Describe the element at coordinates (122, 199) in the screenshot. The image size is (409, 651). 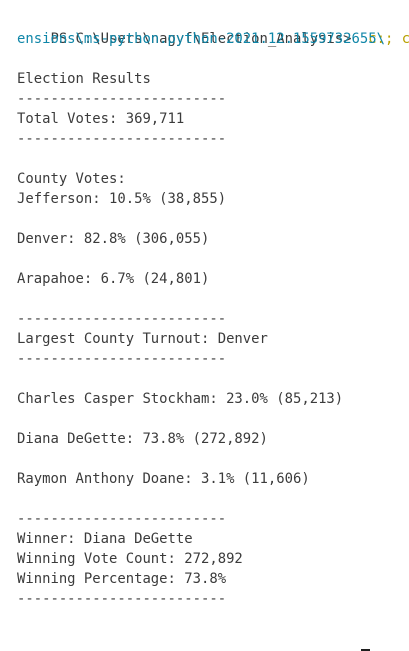
I see `county-result: Jefferson: 10.5% (38,855)` at that location.